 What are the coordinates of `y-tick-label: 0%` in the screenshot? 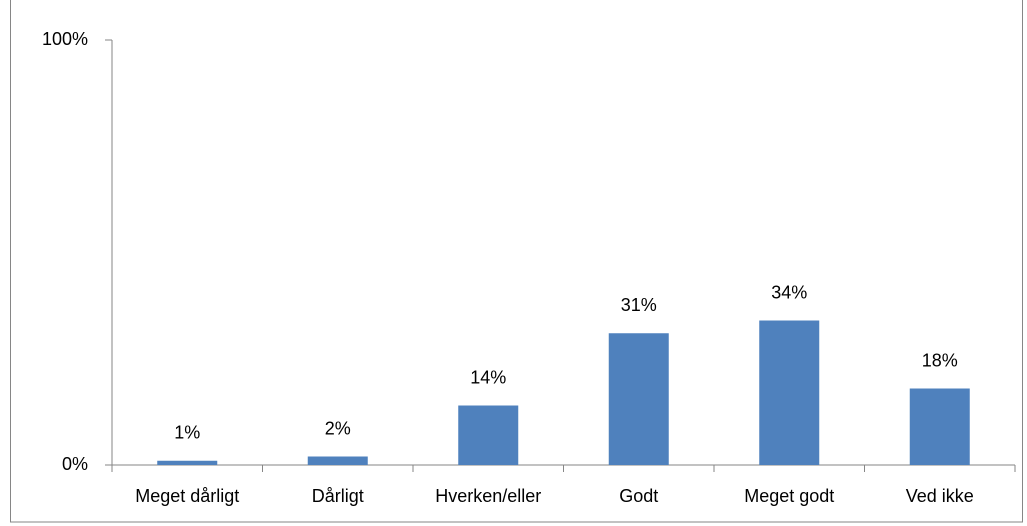 It's located at (75, 464).